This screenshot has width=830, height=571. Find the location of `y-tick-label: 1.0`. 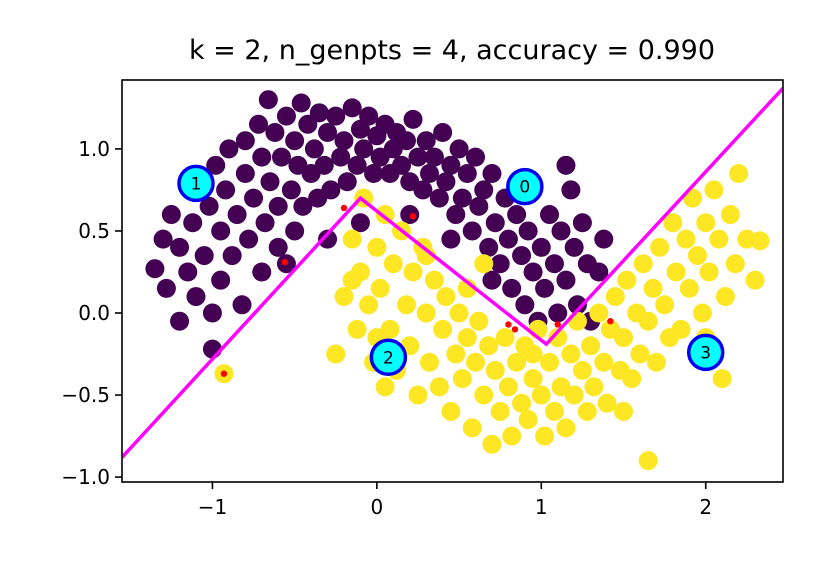

y-tick-label: 1.0 is located at coordinates (94, 149).